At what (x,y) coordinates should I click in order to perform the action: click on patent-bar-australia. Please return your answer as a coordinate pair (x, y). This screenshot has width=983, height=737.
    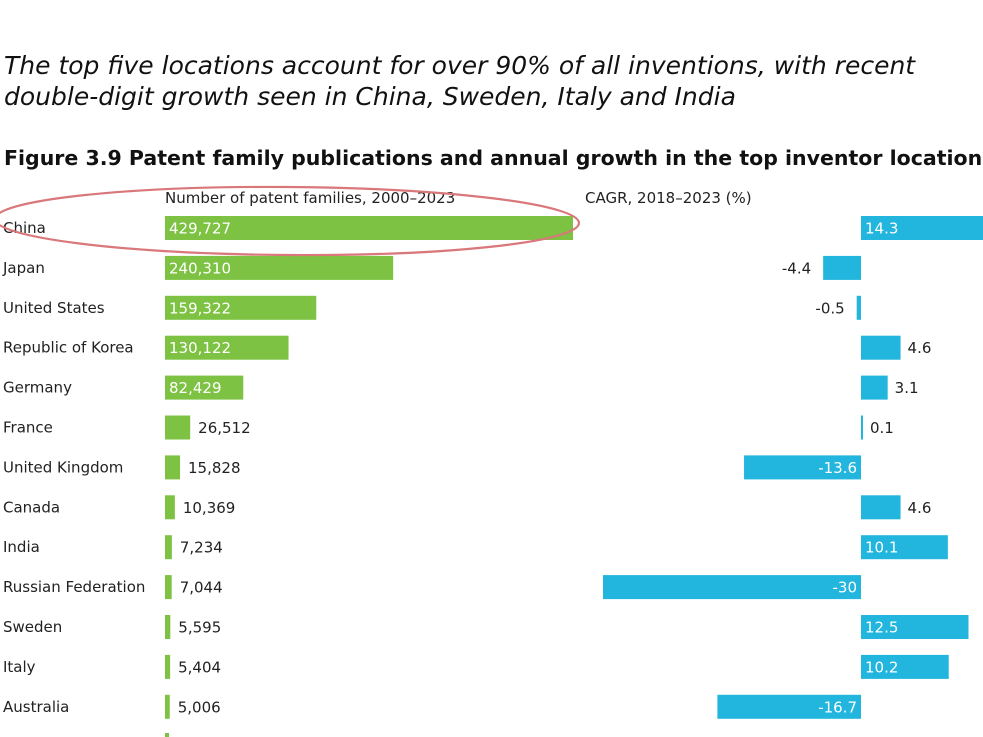
    Looking at the image, I should click on (167, 706).